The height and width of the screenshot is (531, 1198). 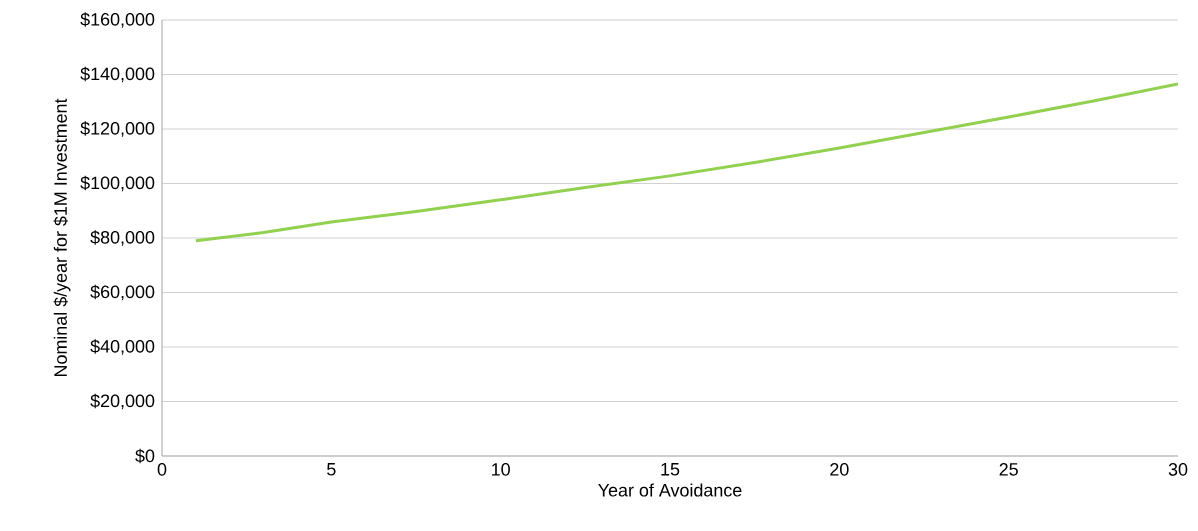 What do you see at coordinates (122, 292) in the screenshot?
I see `y-tick-label: $60,000` at bounding box center [122, 292].